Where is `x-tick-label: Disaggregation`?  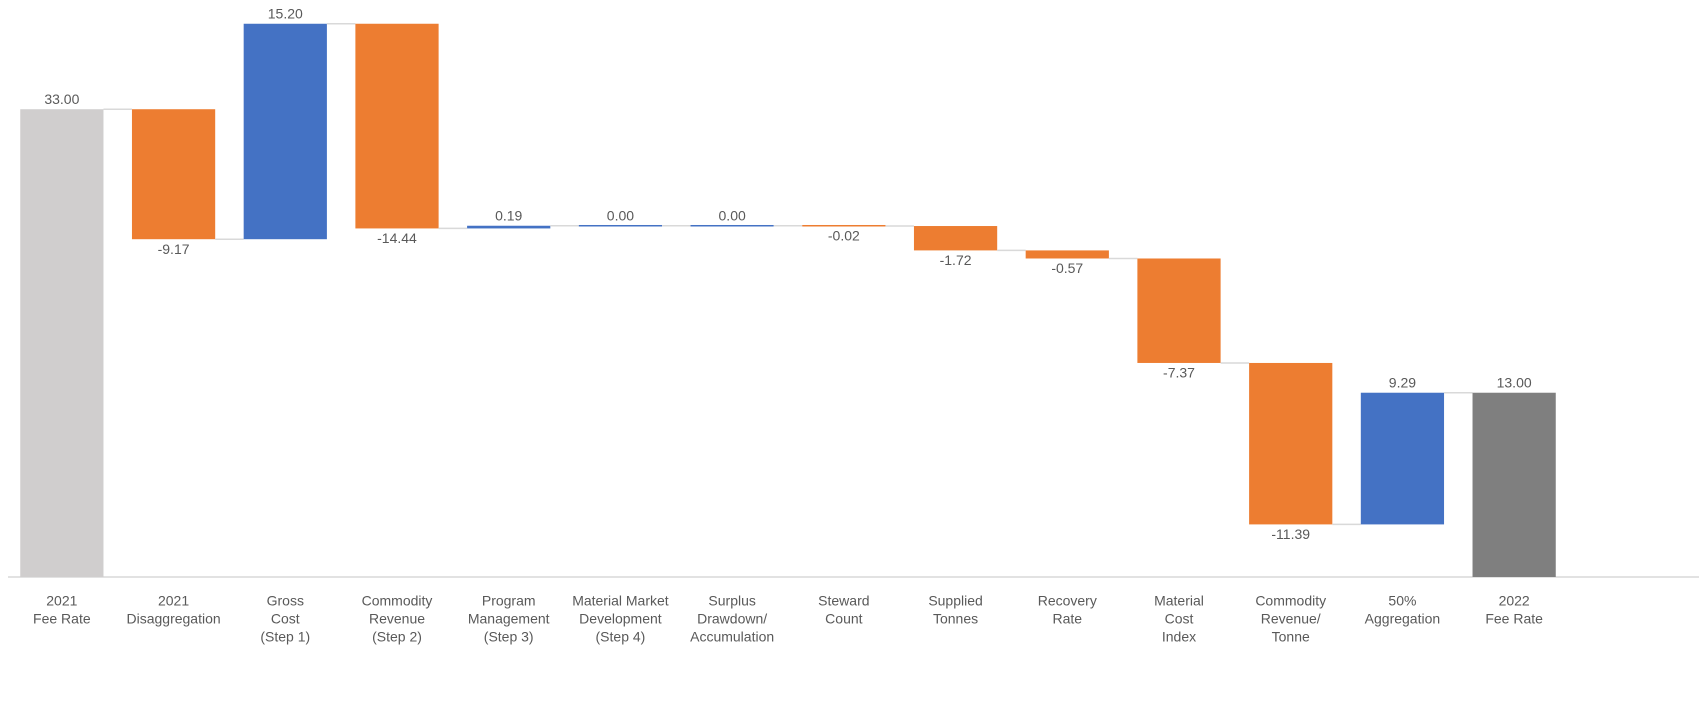 x-tick-label: Disaggregation is located at coordinates (173, 619).